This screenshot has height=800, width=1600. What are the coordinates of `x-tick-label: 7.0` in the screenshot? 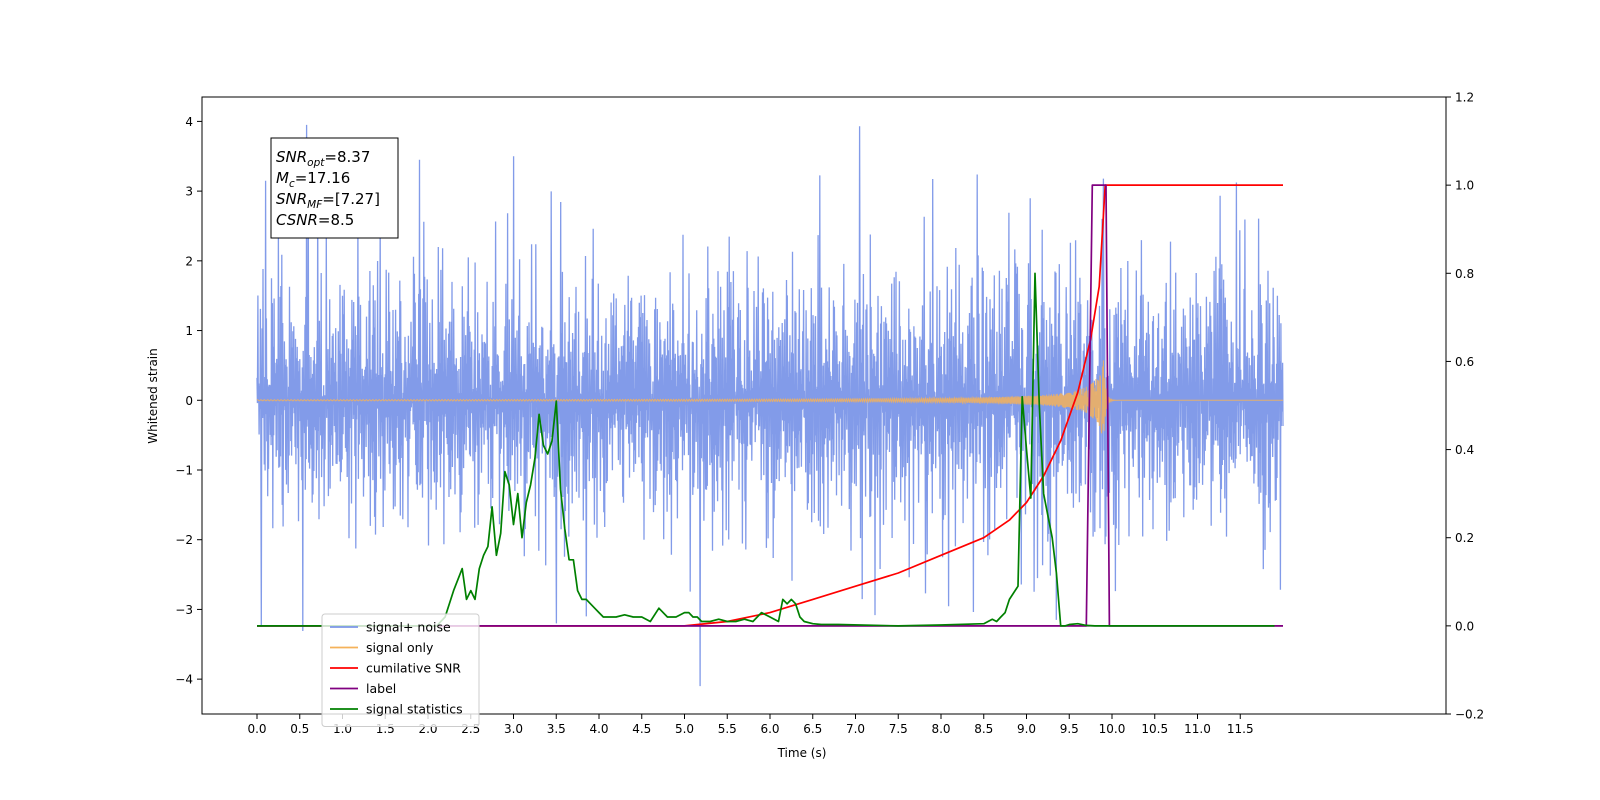 It's located at (855, 729).